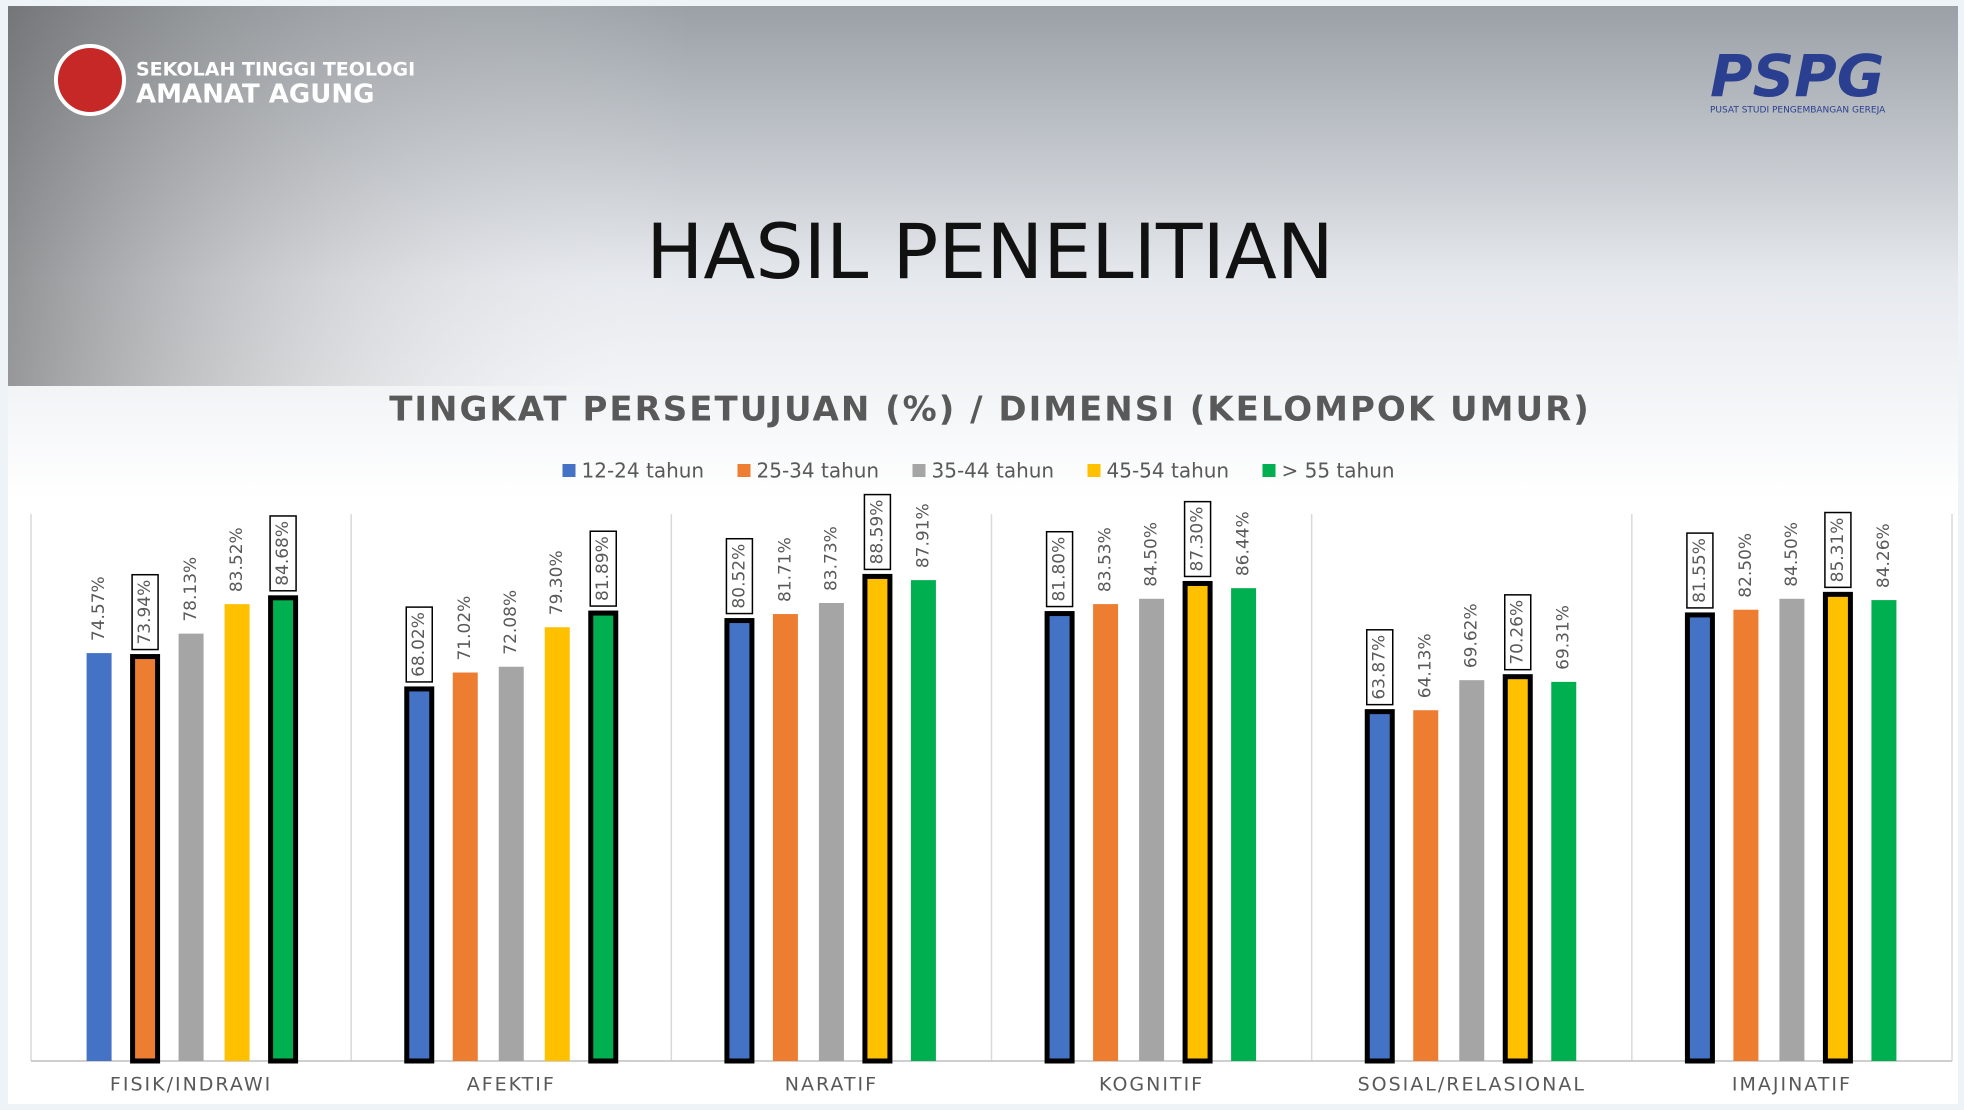 This screenshot has width=1964, height=1110. I want to click on data-label: 81.89%, so click(603, 568).